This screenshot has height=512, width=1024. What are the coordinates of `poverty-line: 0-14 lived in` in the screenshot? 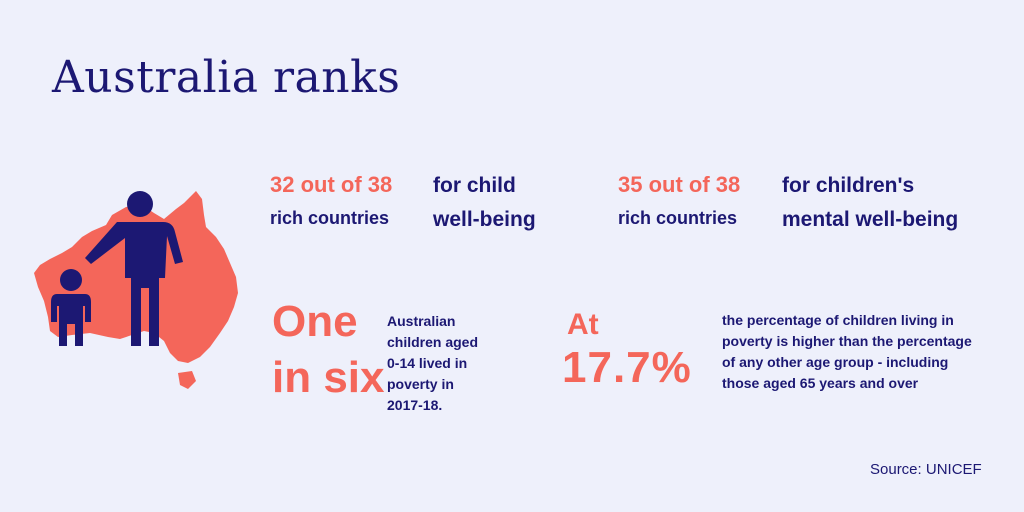 It's located at (427, 363).